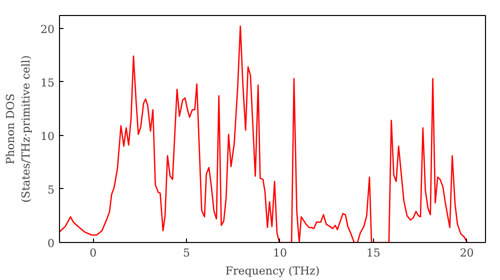  What do you see at coordinates (18, 129) in the screenshot?
I see `y-axis-title: Phonon DOS (States/THz·primitive cell)` at bounding box center [18, 129].